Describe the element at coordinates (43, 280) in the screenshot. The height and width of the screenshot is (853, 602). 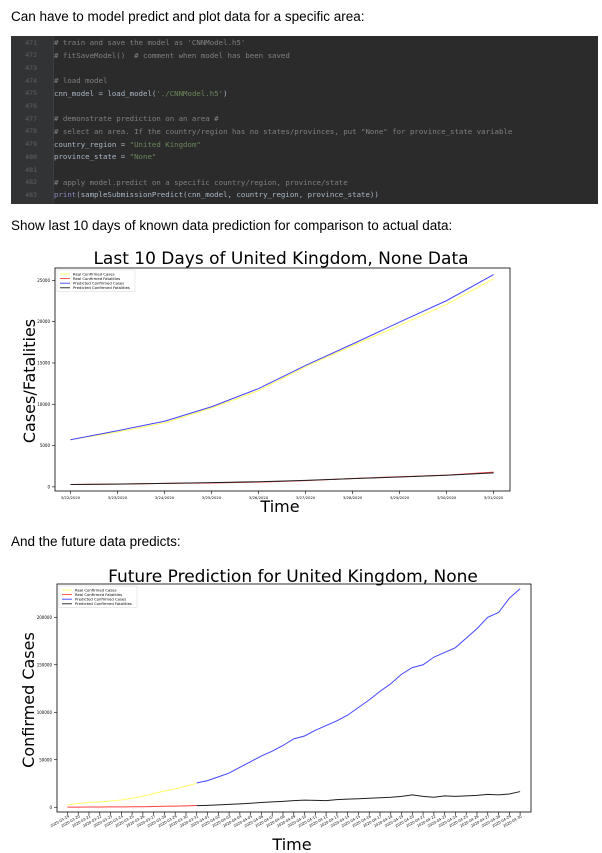
I see `y-tick-label: 25000` at that location.